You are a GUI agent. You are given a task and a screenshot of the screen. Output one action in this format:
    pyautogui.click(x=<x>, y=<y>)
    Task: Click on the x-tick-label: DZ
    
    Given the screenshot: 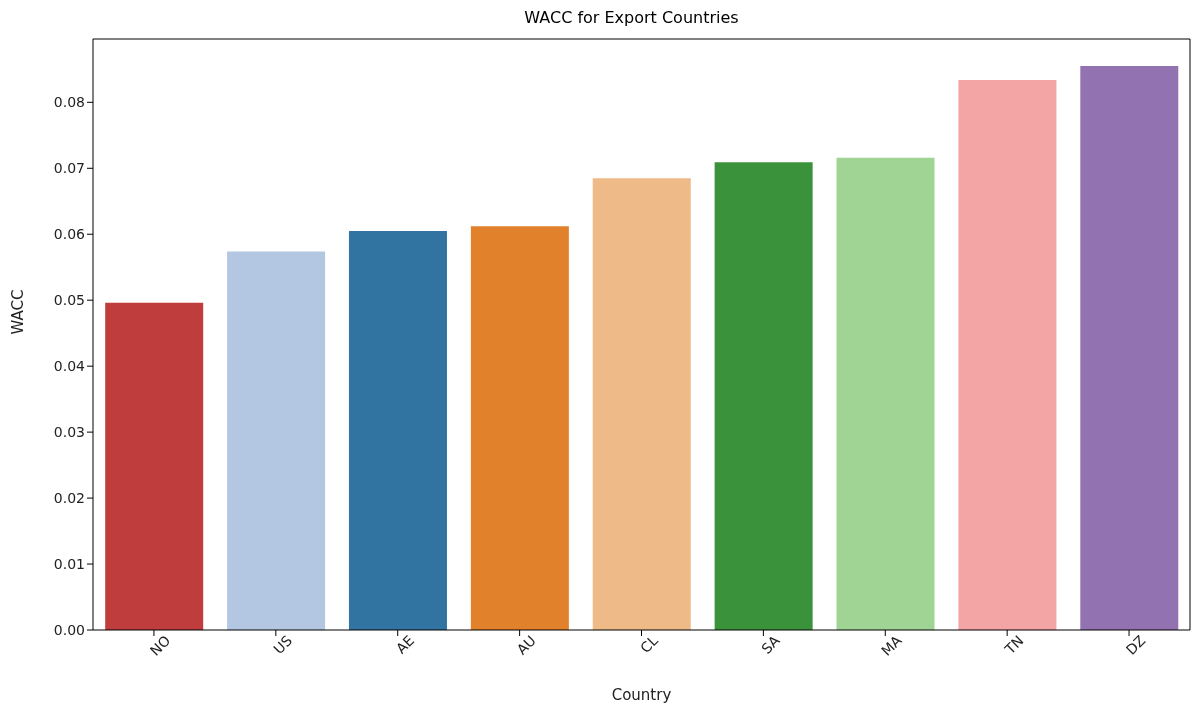 What is the action you would take?
    pyautogui.click(x=1135, y=645)
    